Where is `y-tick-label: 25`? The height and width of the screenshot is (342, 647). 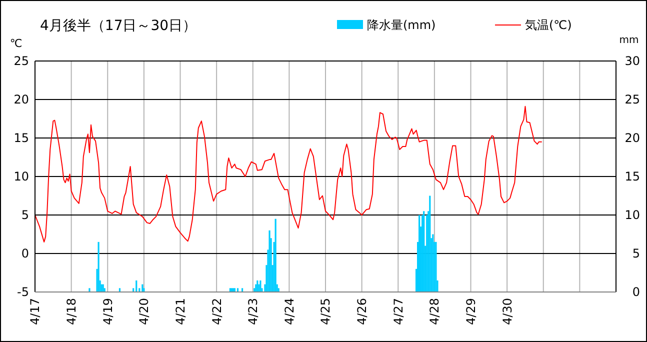 y-tick-label: 25 is located at coordinates (21, 61).